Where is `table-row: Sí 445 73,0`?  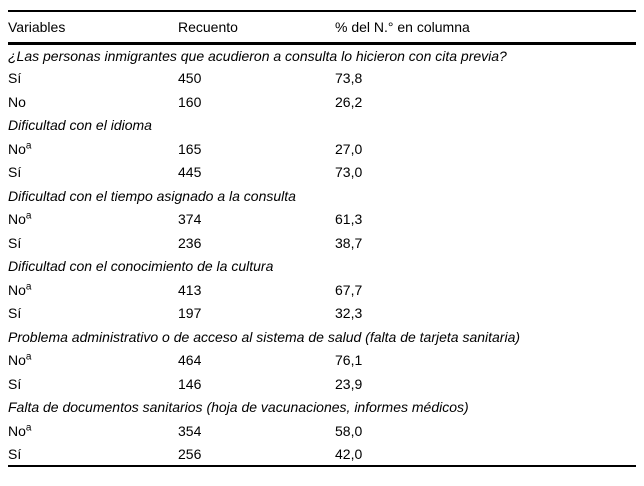 table-row: Sí 445 73,0 is located at coordinates (322, 173).